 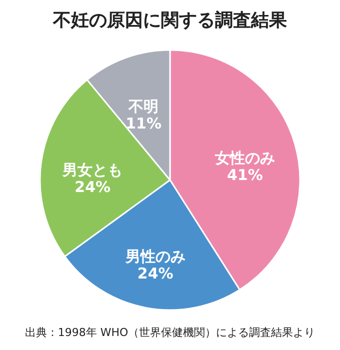 What do you see at coordinates (170, 20) in the screenshot?
I see `chart-title: 不妊の原因に関する調査結果` at bounding box center [170, 20].